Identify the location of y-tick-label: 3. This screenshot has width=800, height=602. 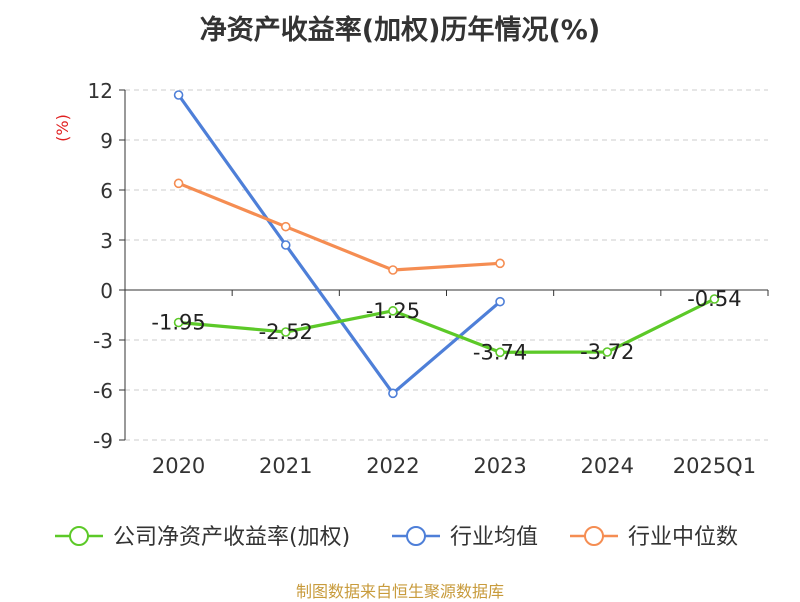
(106, 241).